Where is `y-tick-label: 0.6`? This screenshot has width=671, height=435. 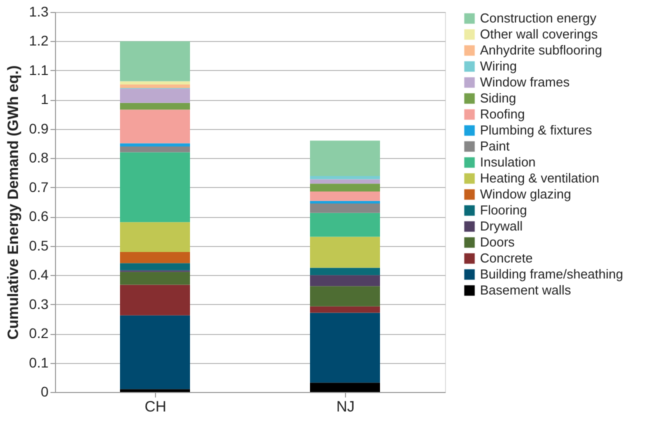 y-tick-label: 0.6 is located at coordinates (39, 216).